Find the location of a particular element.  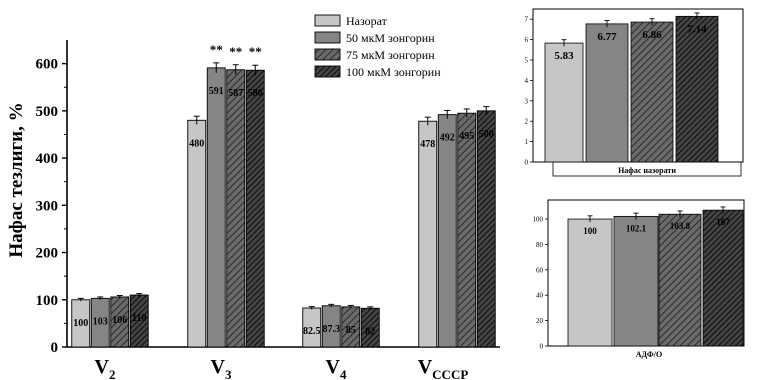

inset-rc-data-label: 6.86 is located at coordinates (652, 35).